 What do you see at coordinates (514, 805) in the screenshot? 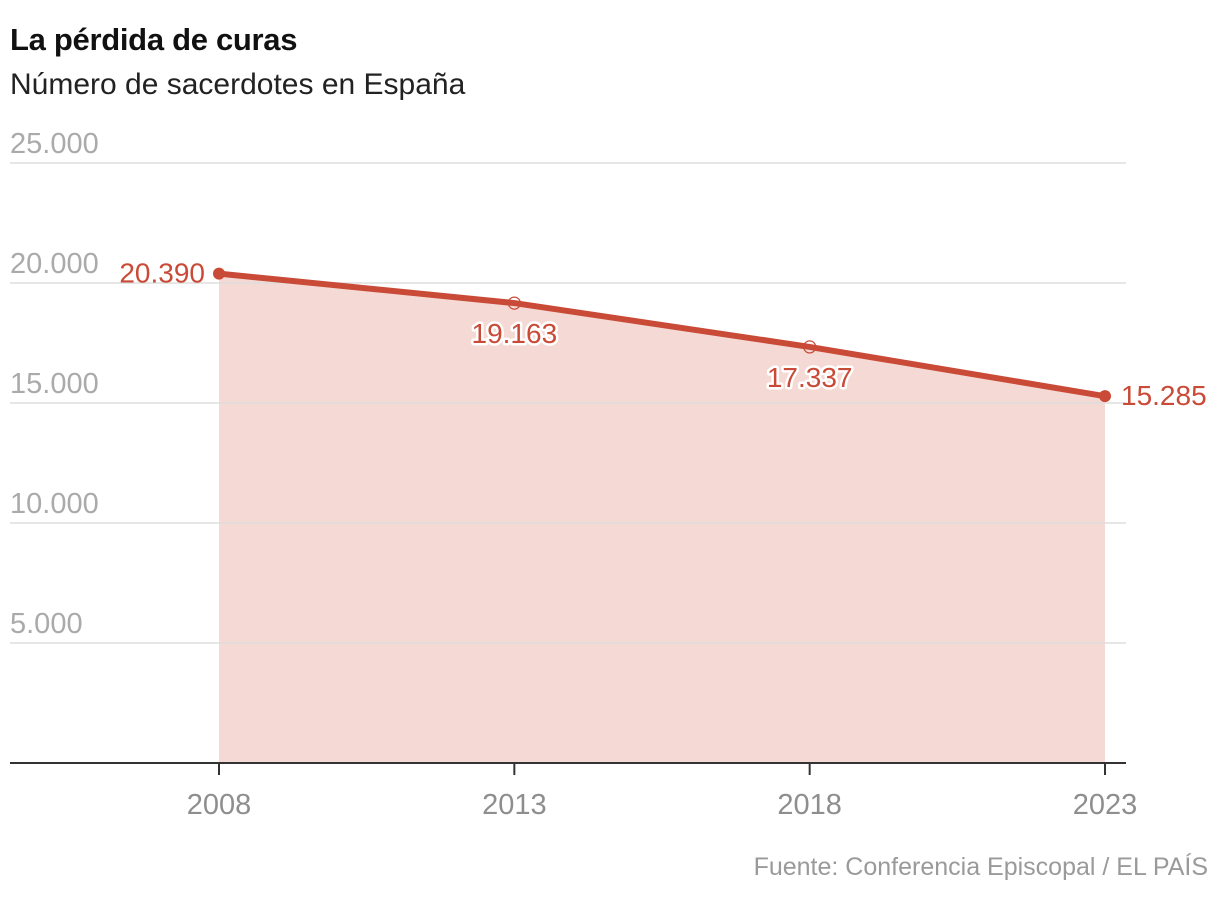
I see `x-tick-label: 2013` at bounding box center [514, 805].